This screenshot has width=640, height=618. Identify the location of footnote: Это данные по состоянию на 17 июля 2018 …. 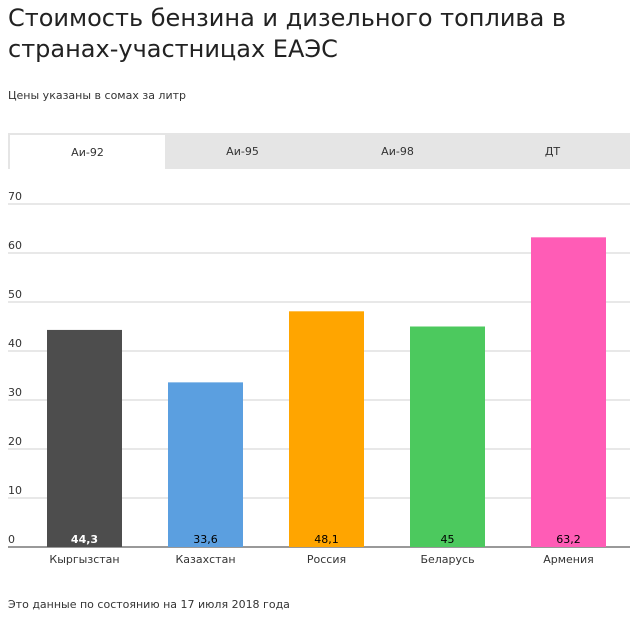
(149, 604).